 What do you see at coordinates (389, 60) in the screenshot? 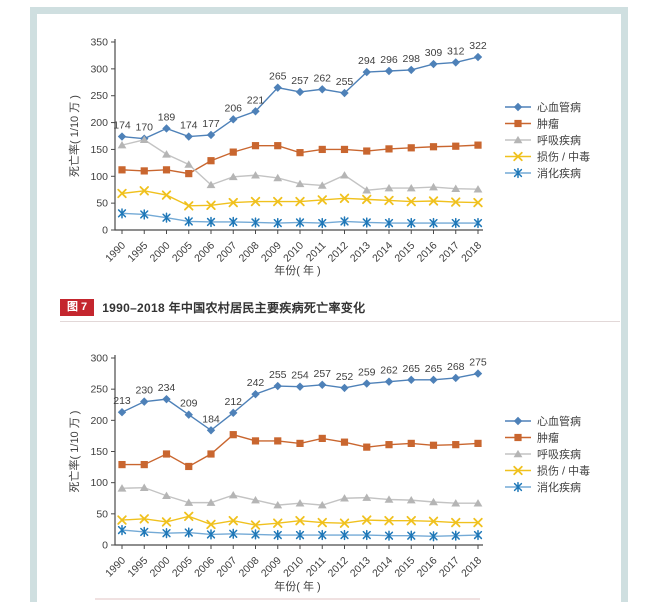
I see `data-label: 296` at bounding box center [389, 60].